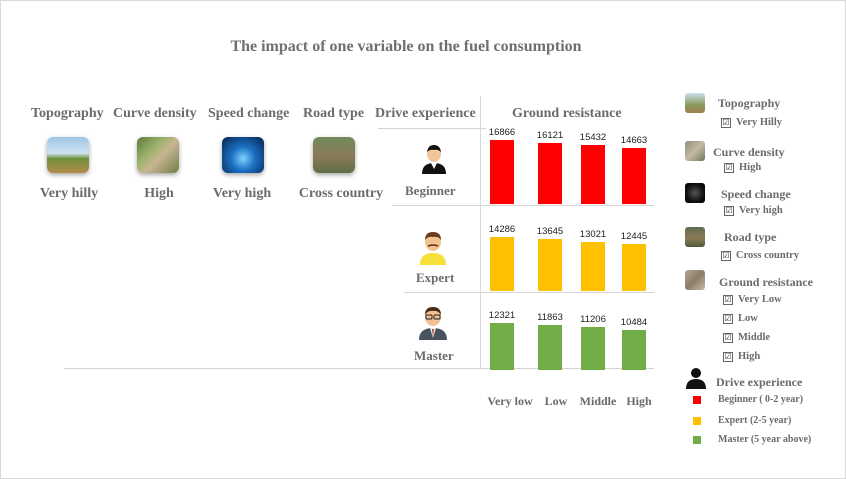 The image size is (846, 479). Describe the element at coordinates (743, 167) in the screenshot. I see `legend-curve-density-item: ☑ High` at that location.